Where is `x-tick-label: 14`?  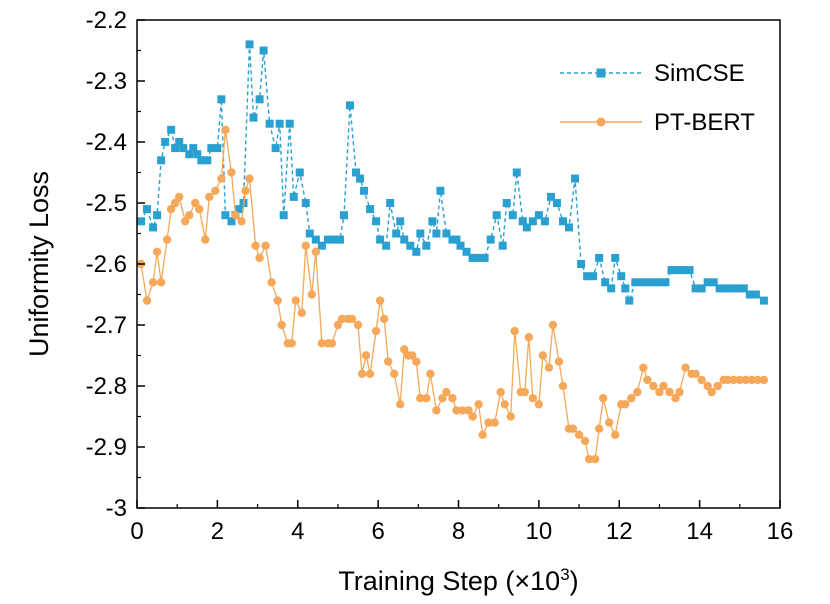 x-tick-label: 14 is located at coordinates (699, 531).